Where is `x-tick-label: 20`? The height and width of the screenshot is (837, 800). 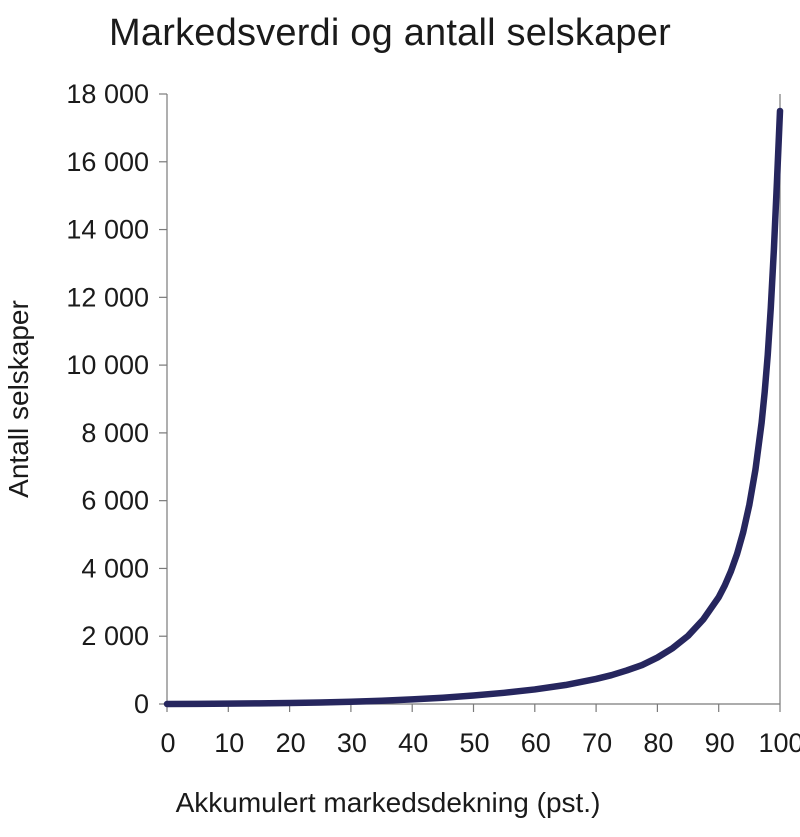
x-tick-label: 20 is located at coordinates (291, 743).